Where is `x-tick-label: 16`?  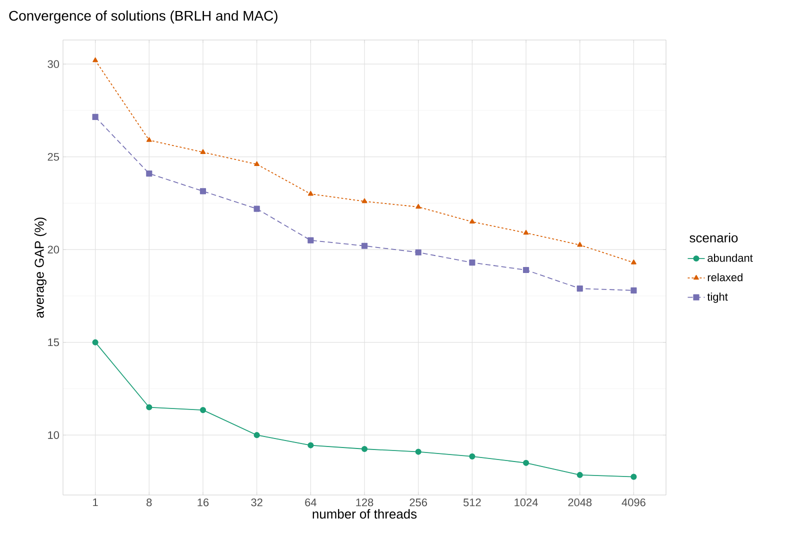
x-tick-label: 16 is located at coordinates (203, 502).